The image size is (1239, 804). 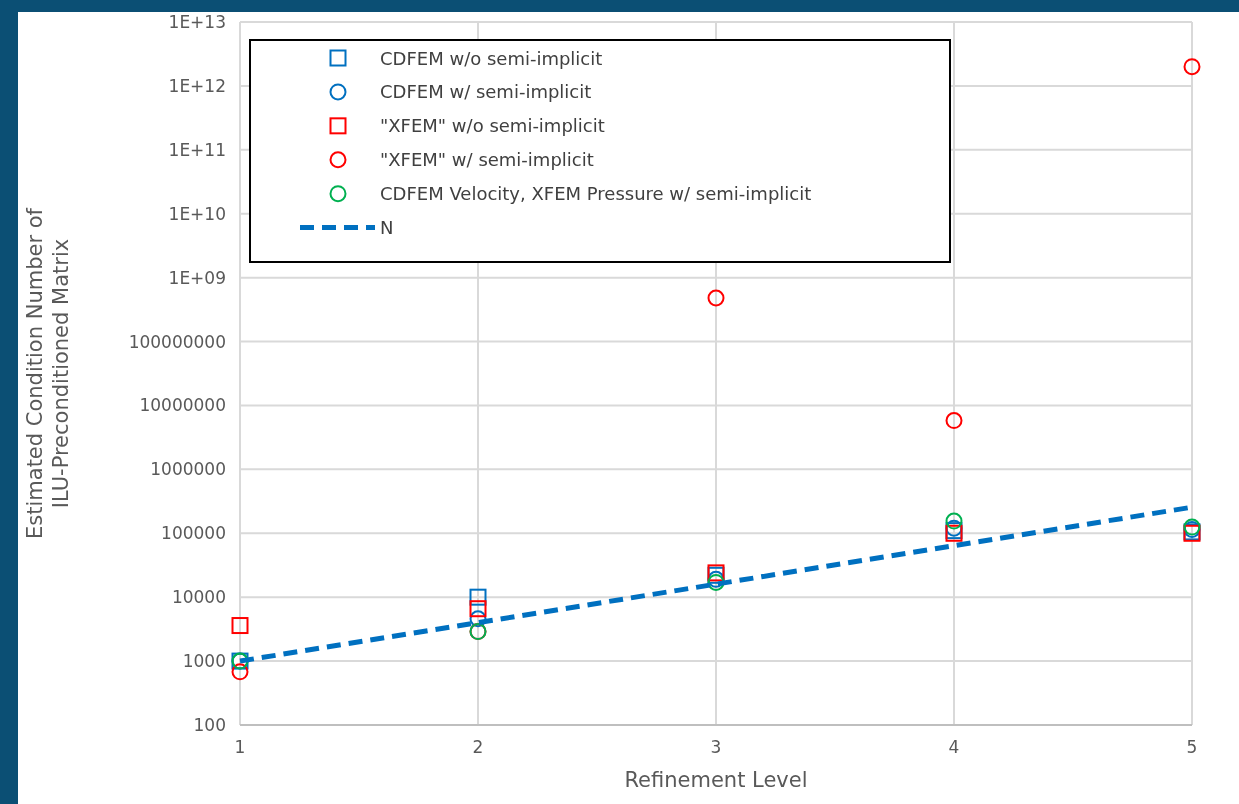 I want to click on x-tick-label: 1, so click(x=240, y=747).